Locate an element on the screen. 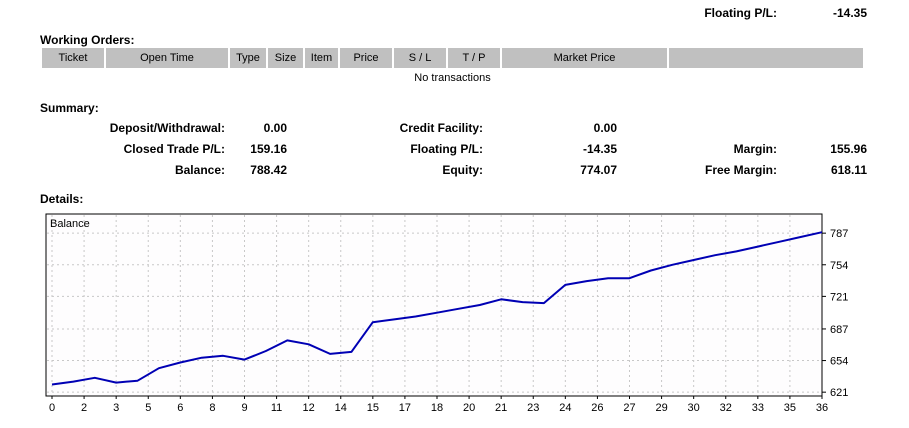  credit-facility-value: 0.00 is located at coordinates (605, 127).